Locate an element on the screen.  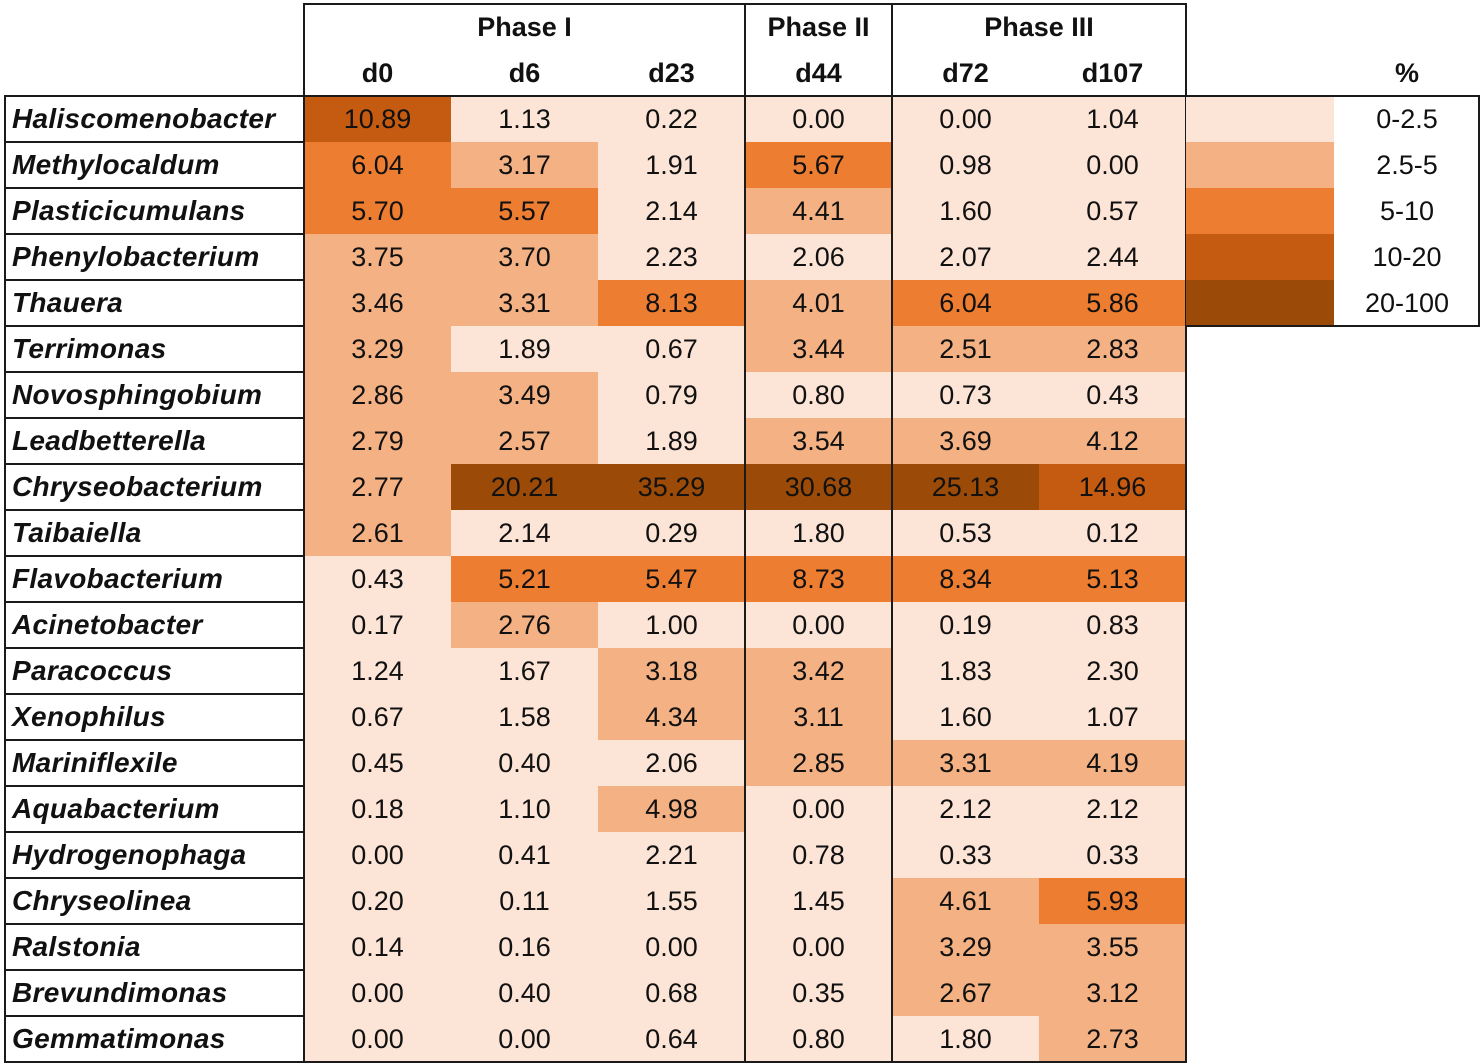
cell-value: 4.98 is located at coordinates (671, 808).